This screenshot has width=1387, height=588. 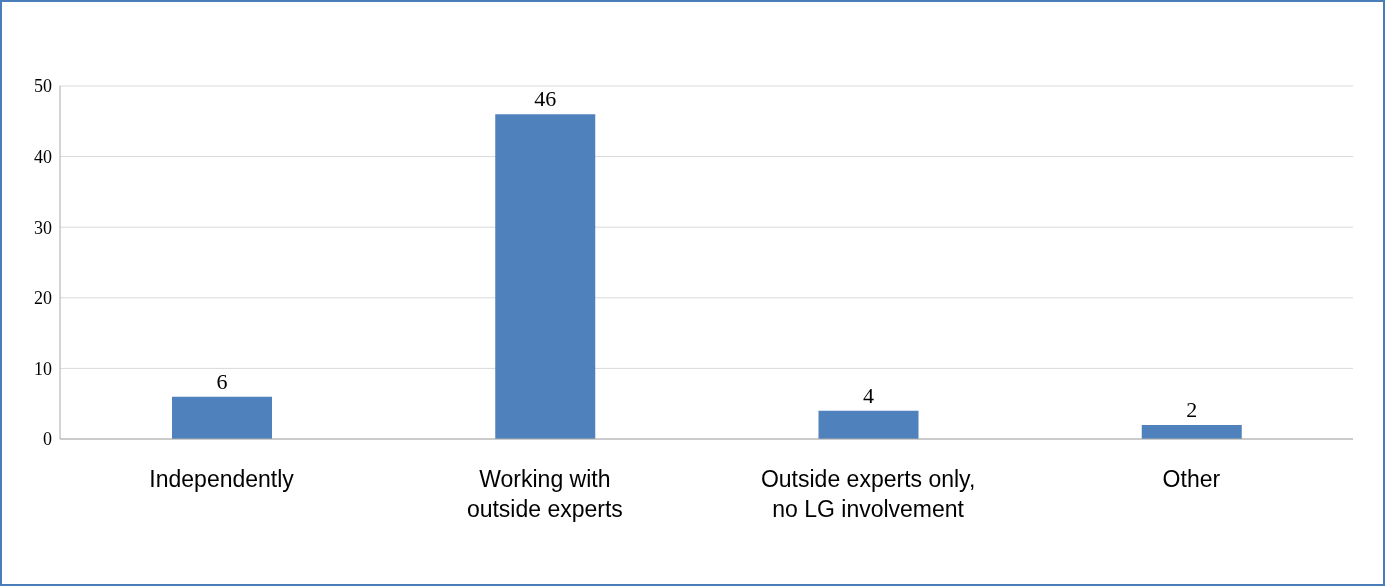 What do you see at coordinates (1192, 409) in the screenshot?
I see `data-label: 2` at bounding box center [1192, 409].